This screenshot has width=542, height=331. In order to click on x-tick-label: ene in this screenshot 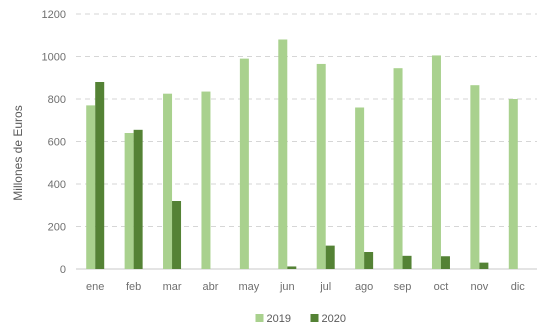, I will do `click(95, 287)`.